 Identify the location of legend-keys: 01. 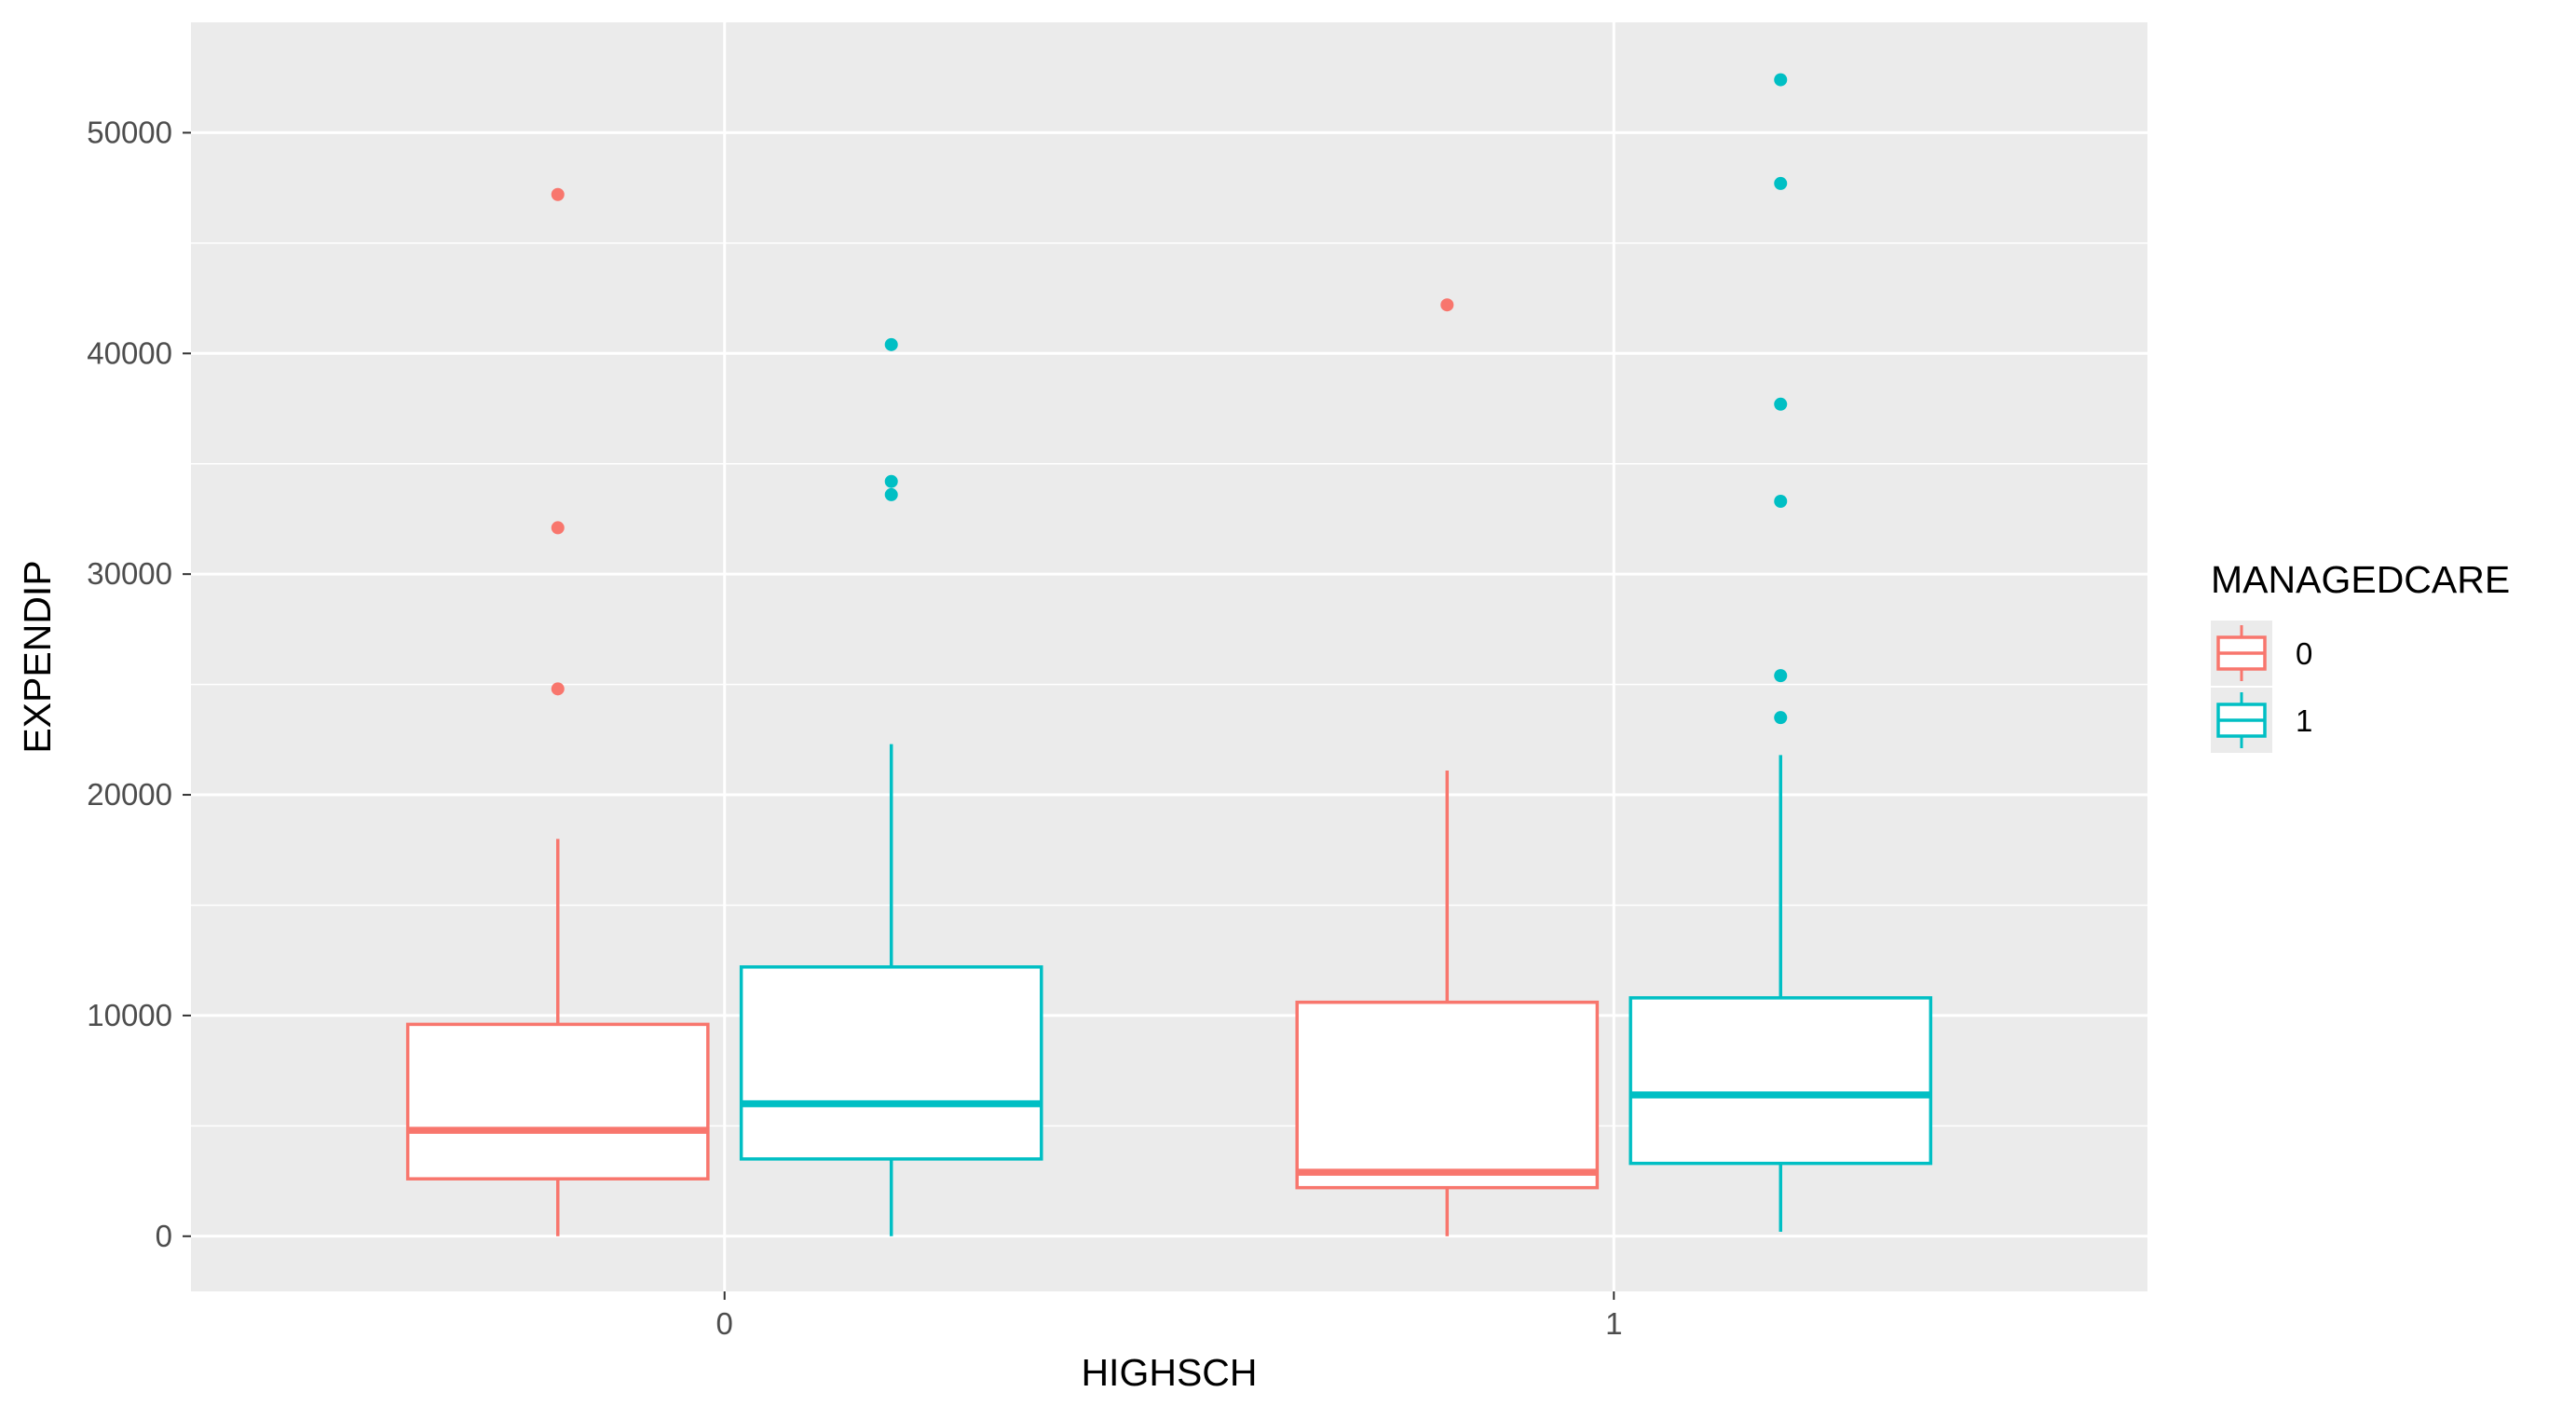
(2261, 687).